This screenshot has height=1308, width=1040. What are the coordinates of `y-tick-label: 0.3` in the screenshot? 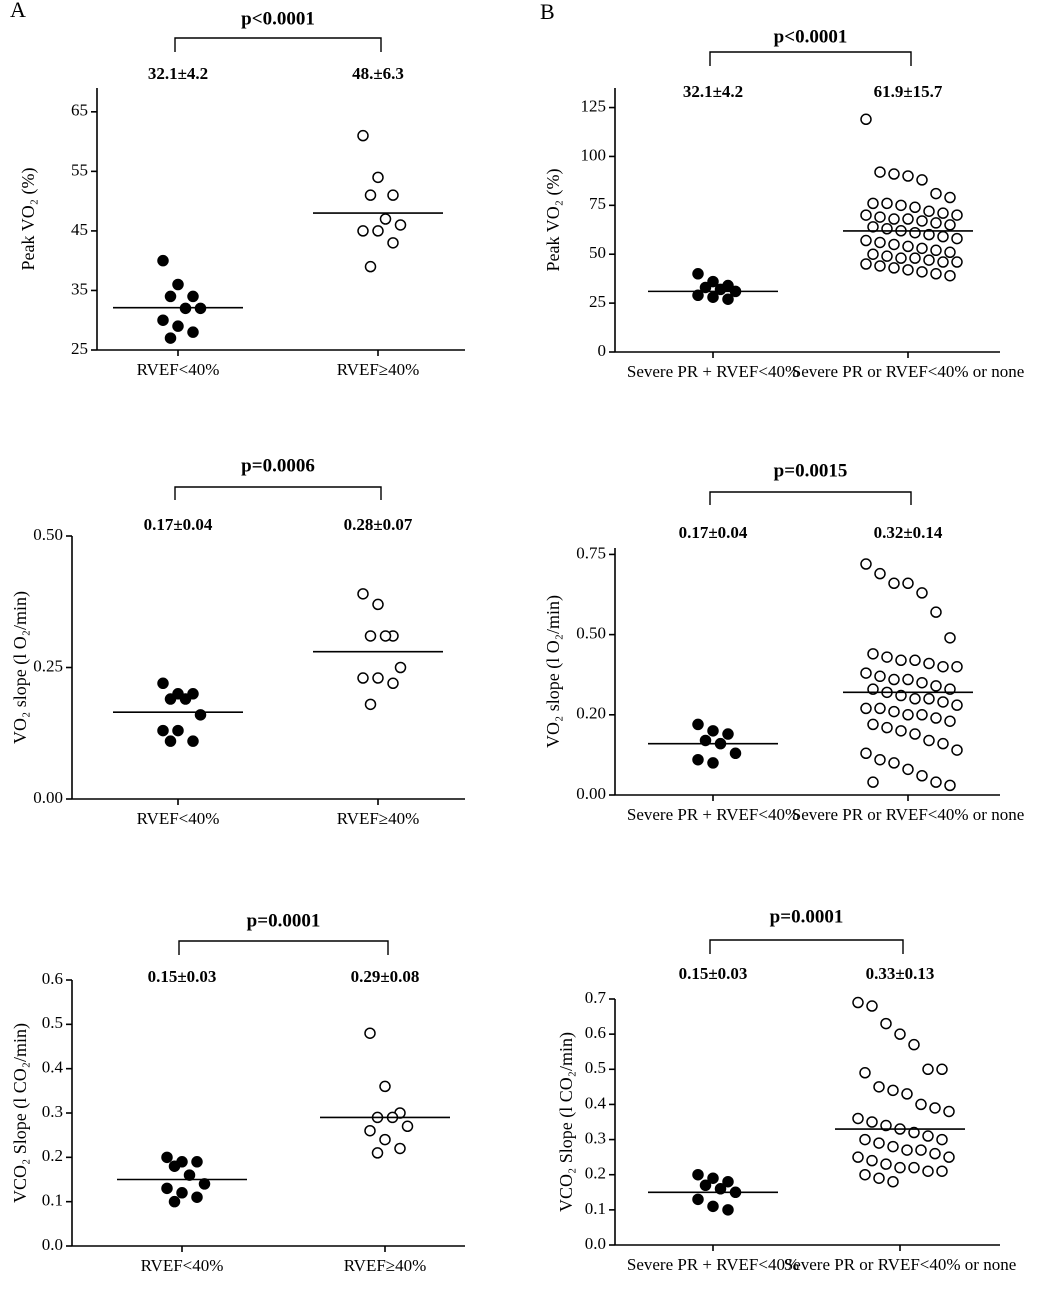 It's located at (52, 1111).